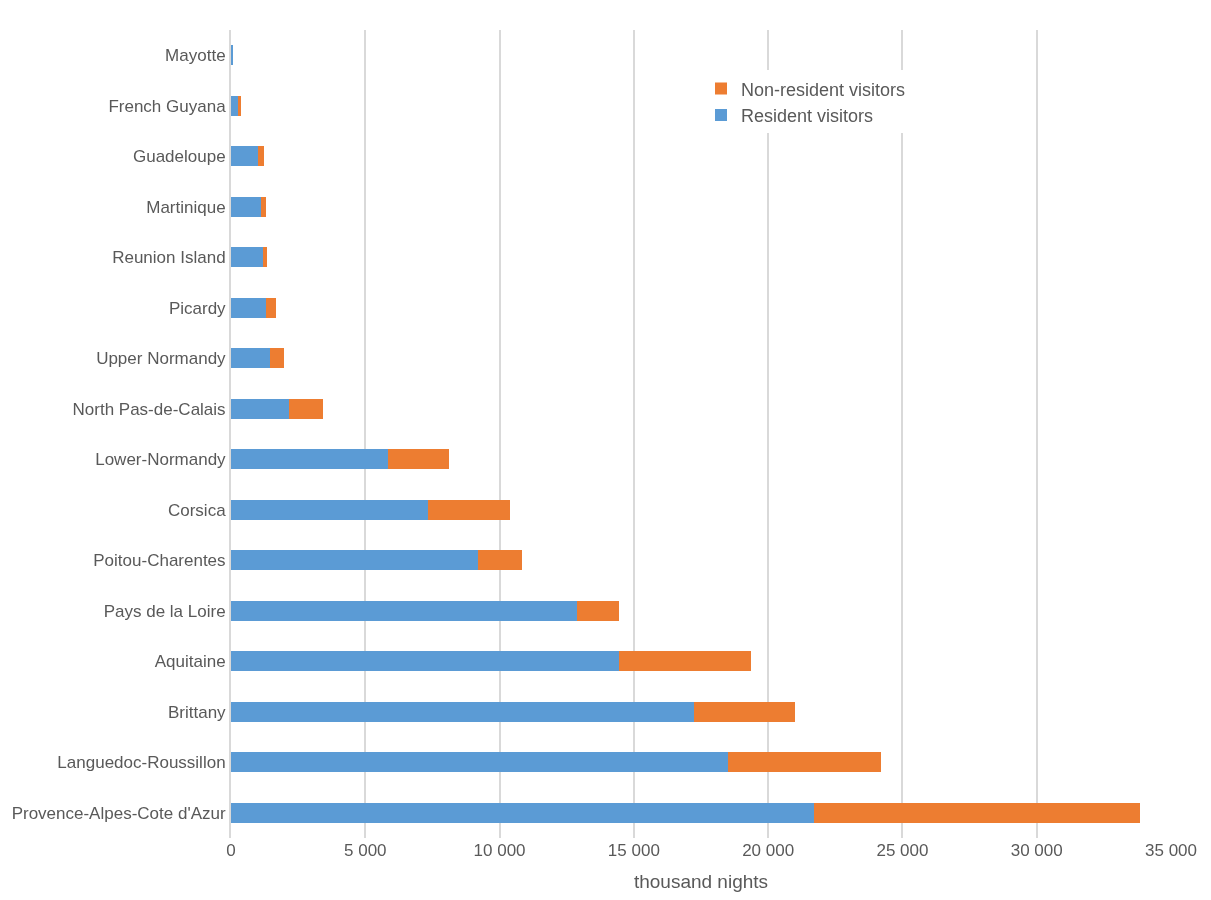 The height and width of the screenshot is (900, 1211). What do you see at coordinates (499, 850) in the screenshot?
I see `x-tick-label: 10 000` at bounding box center [499, 850].